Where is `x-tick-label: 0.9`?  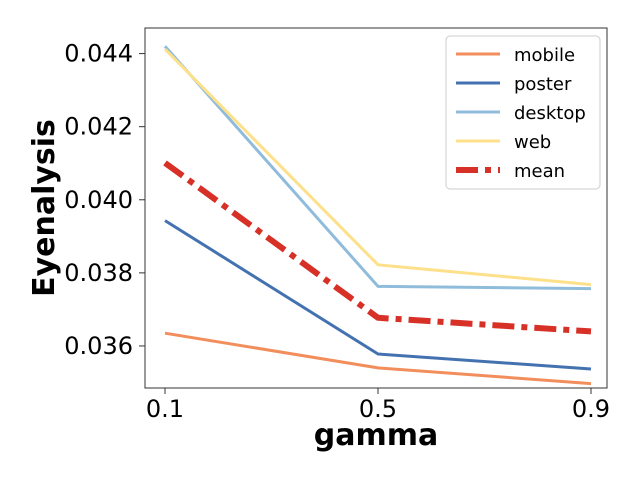 x-tick-label: 0.9 is located at coordinates (591, 409).